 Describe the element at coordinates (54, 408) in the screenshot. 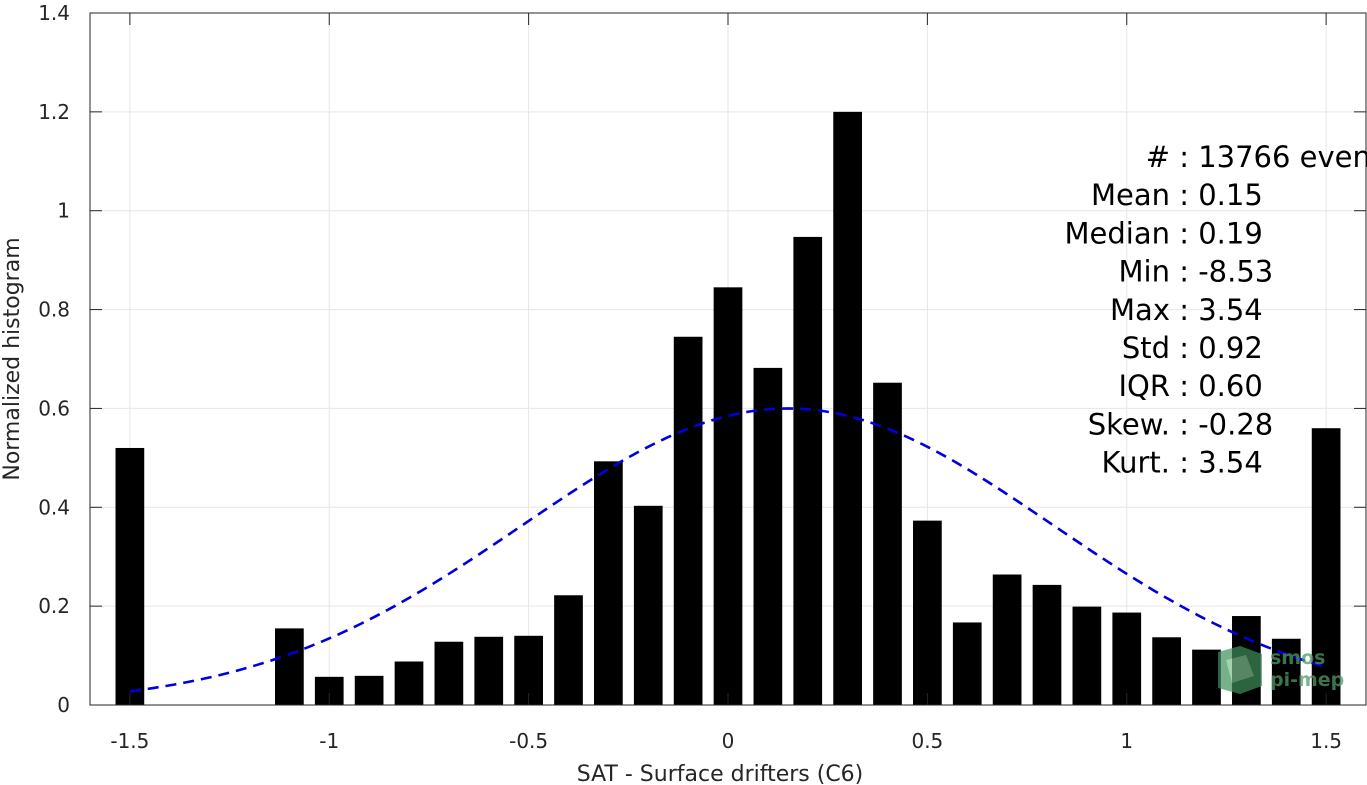

I see `y-tick-label: 0.6` at that location.